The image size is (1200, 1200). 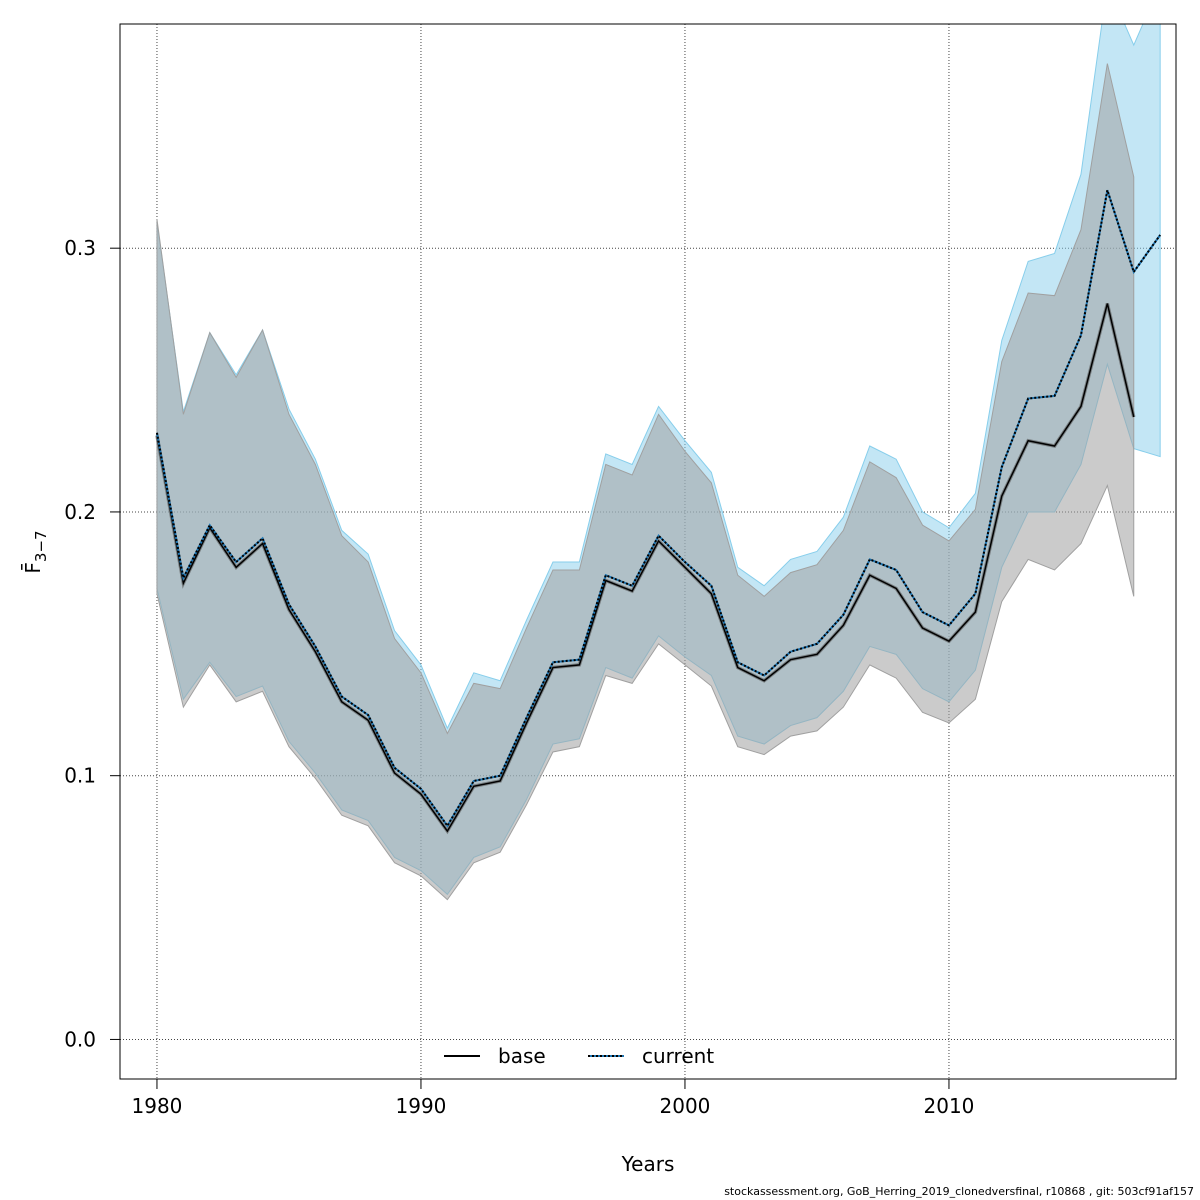 What do you see at coordinates (421, 1106) in the screenshot?
I see `x-tick-label: 1990` at bounding box center [421, 1106].